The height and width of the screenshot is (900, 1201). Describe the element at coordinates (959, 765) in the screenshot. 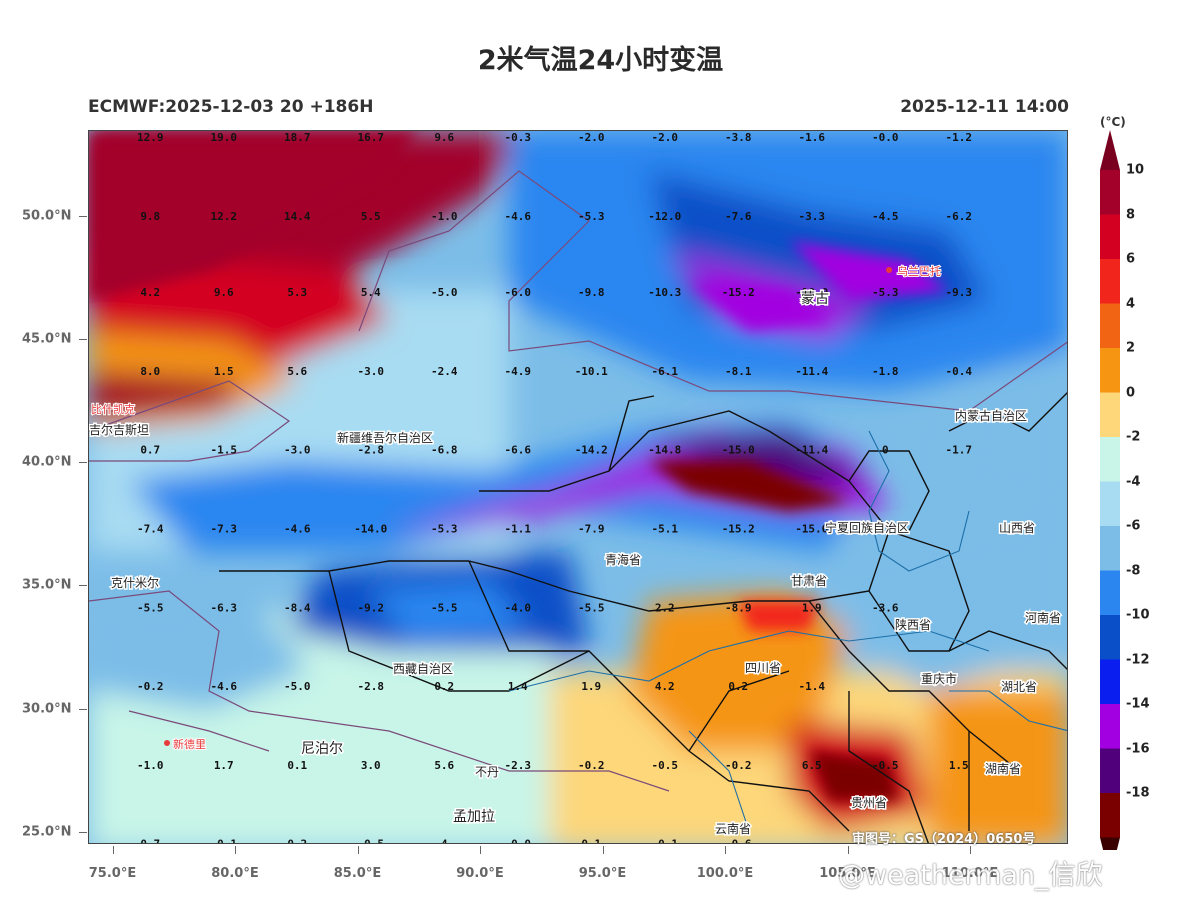

I see `grid-value-r8-c11: 1.5` at that location.